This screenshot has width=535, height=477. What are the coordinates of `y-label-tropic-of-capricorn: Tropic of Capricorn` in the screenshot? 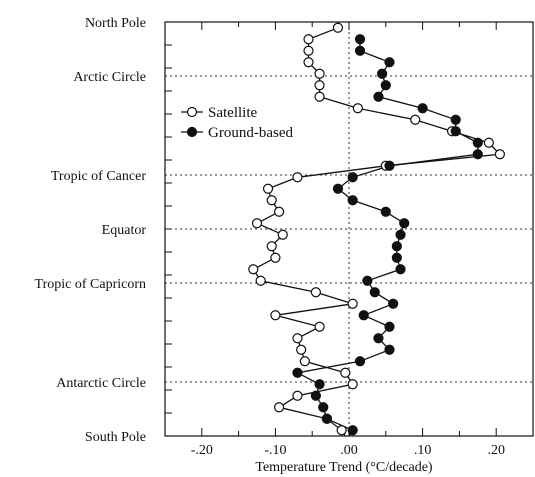 It's located at (90, 284).